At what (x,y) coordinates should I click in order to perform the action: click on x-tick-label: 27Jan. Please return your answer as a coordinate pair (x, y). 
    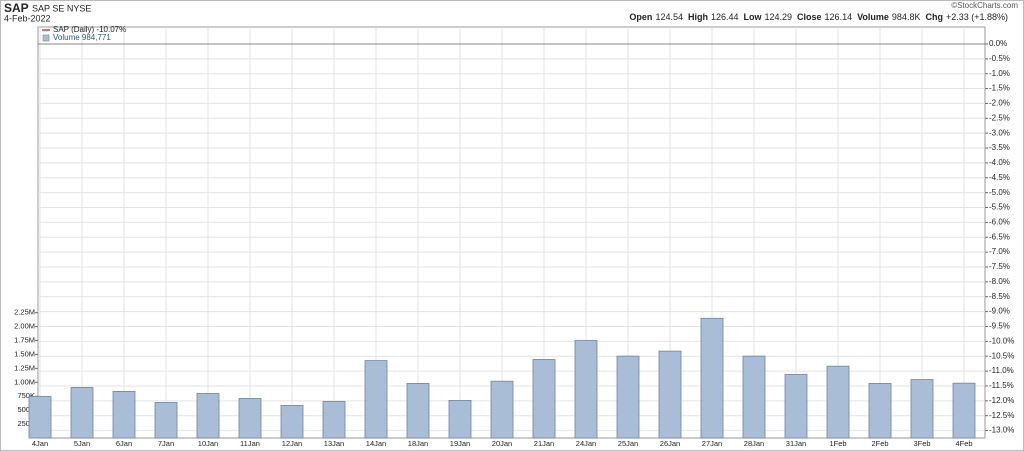
    Looking at the image, I should click on (712, 443).